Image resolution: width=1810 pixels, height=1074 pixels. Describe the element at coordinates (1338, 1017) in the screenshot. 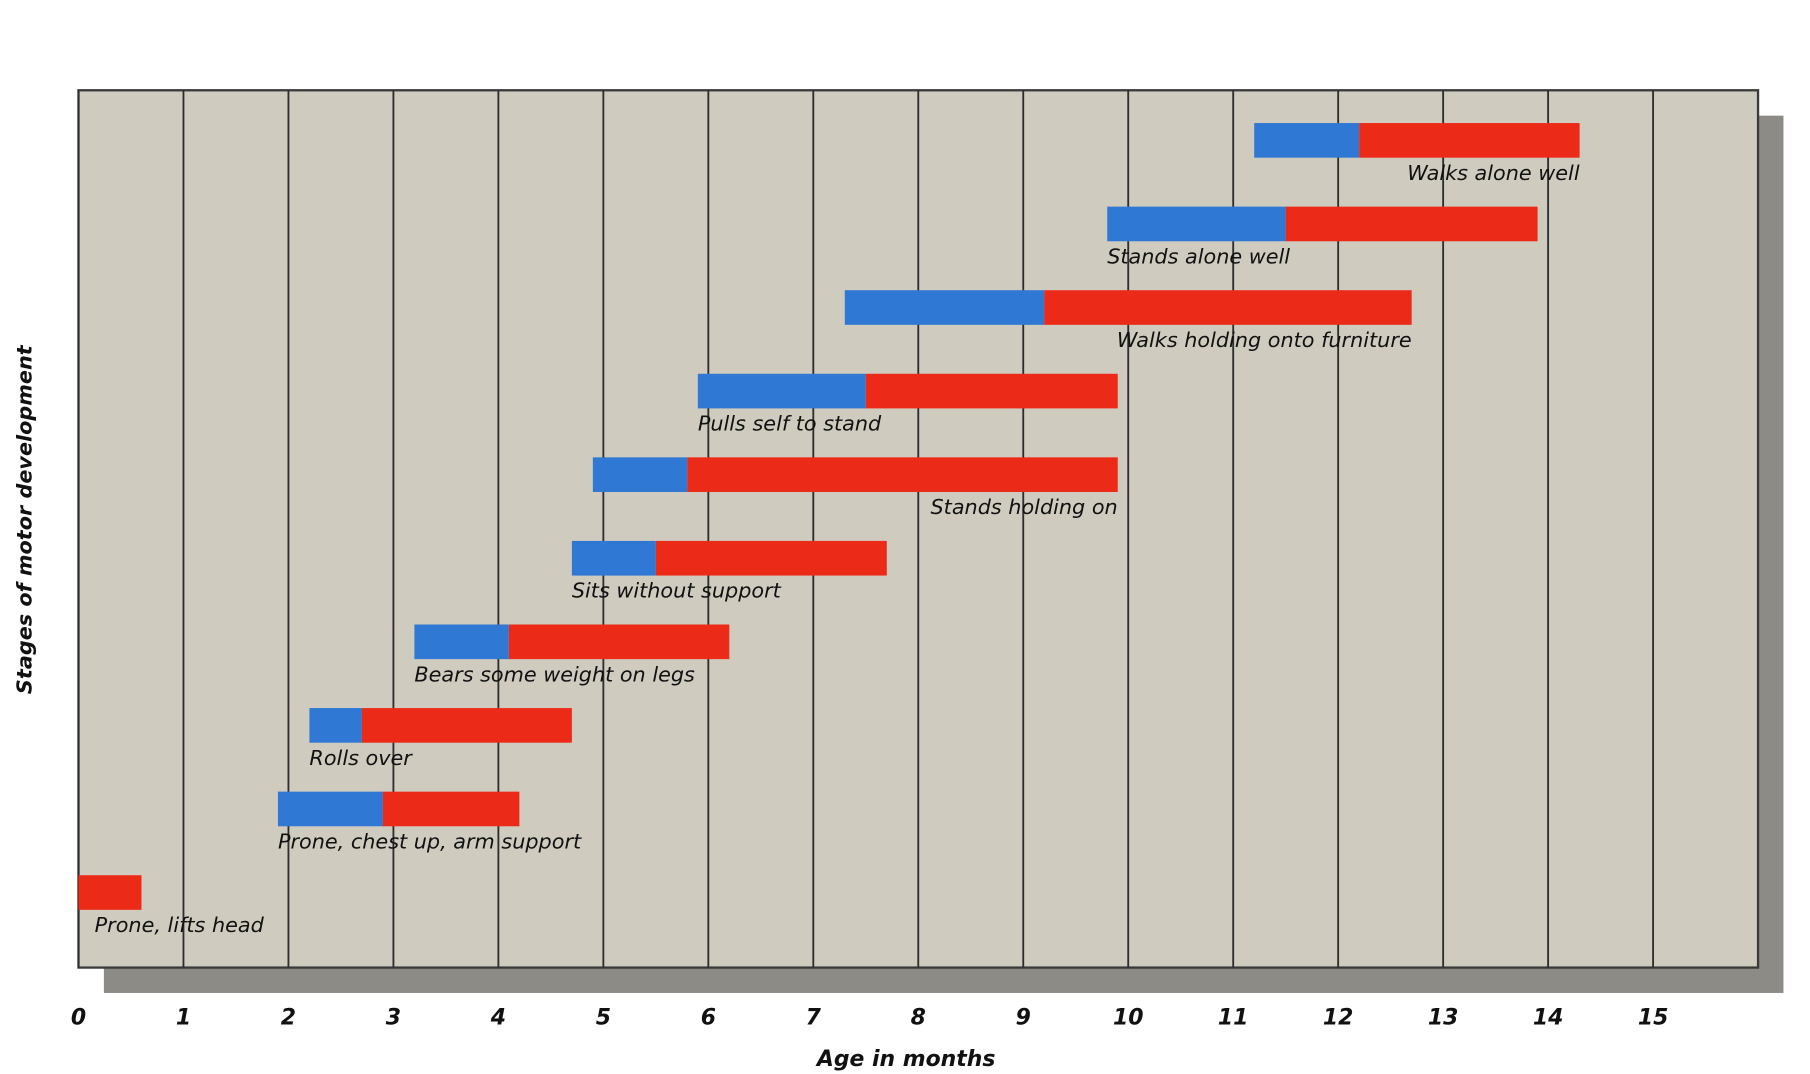

I see `x-tick-label: 12` at that location.